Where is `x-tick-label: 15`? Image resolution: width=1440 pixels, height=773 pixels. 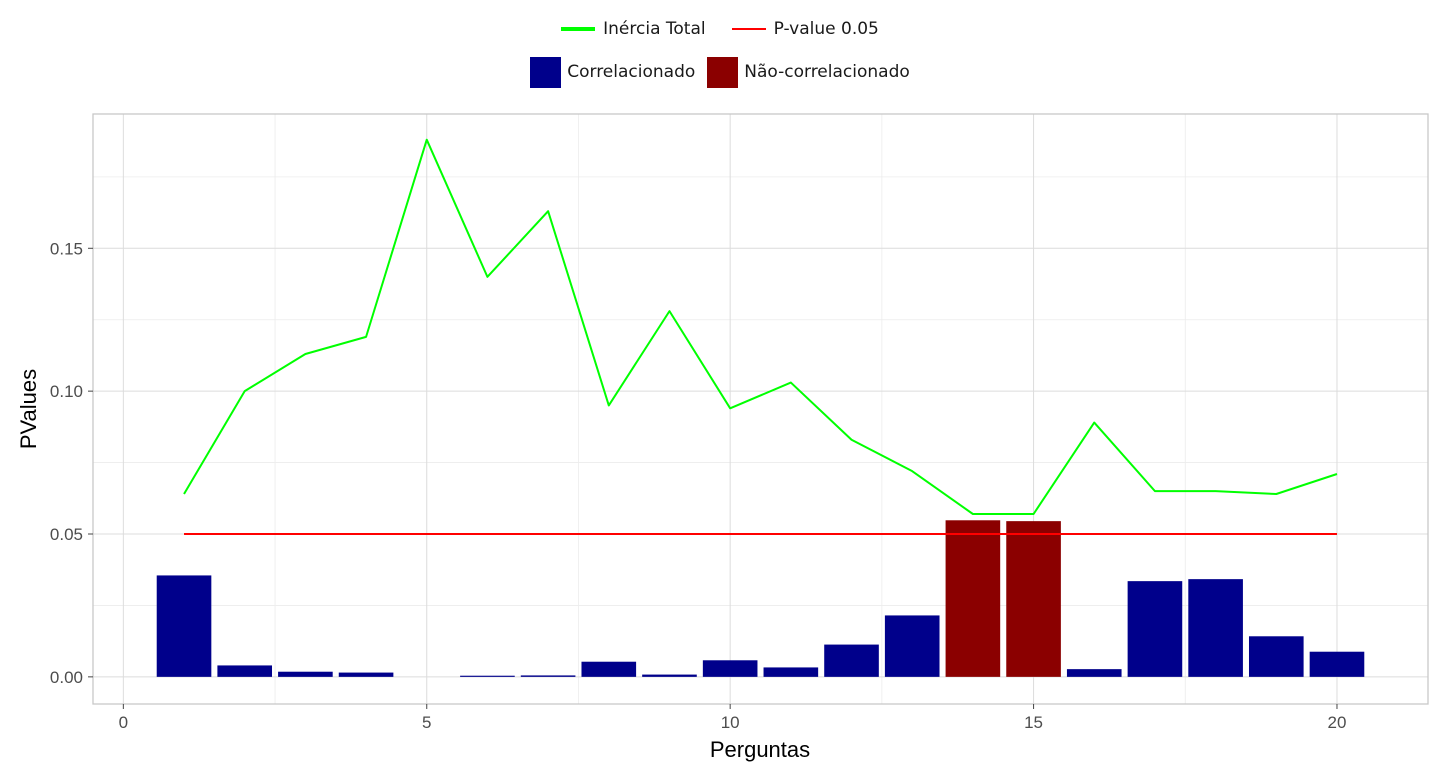 x-tick-label: 15 is located at coordinates (1033, 722).